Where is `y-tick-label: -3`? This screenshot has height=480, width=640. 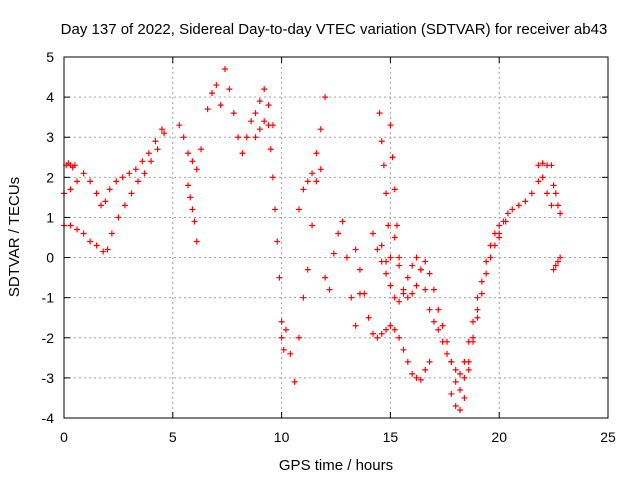 y-tick-label: -3 is located at coordinates (48, 378).